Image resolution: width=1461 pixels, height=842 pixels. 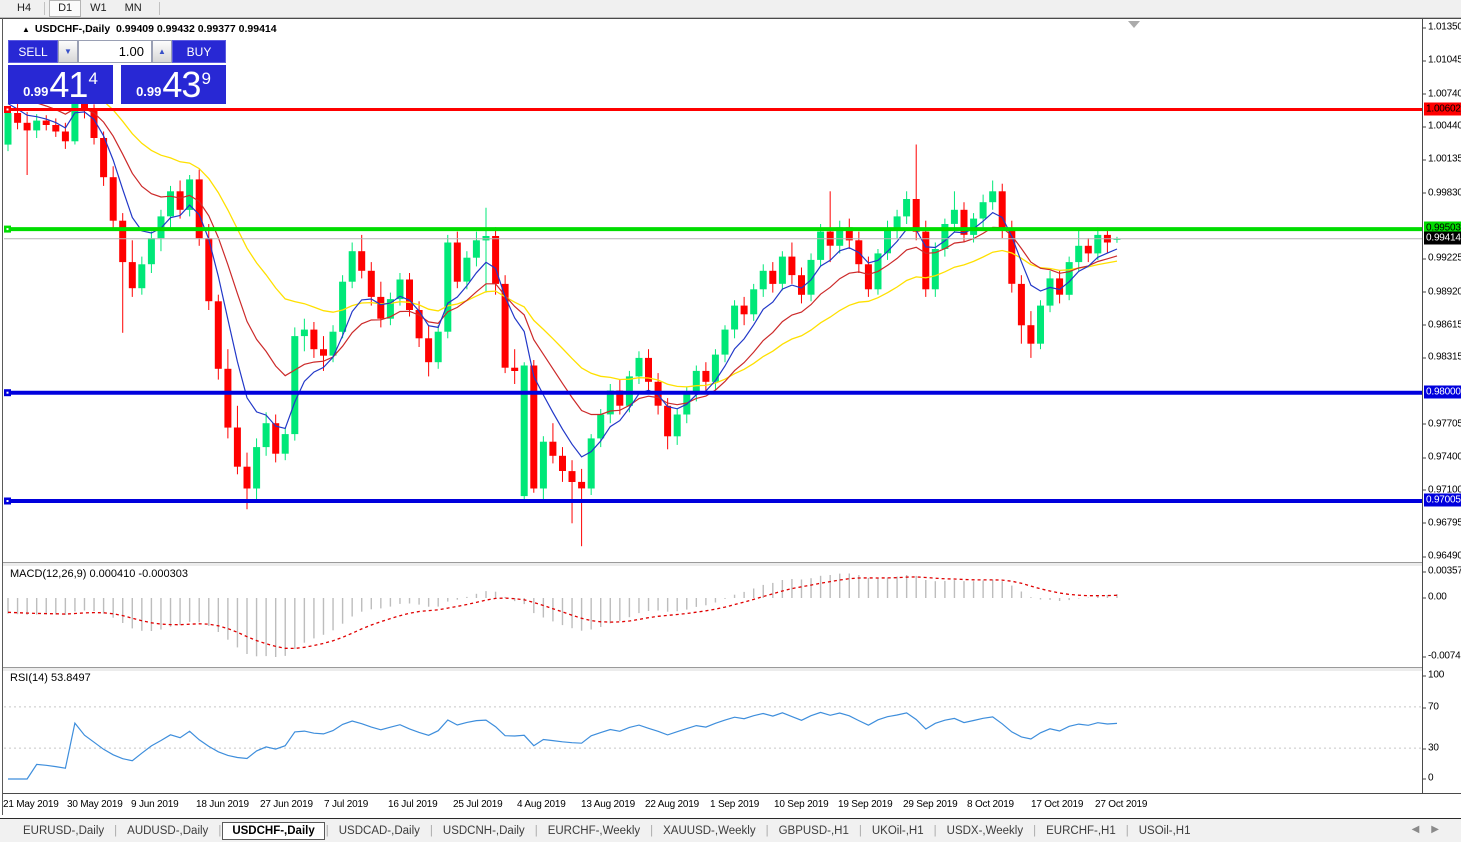 What do you see at coordinates (1441, 60) in the screenshot?
I see `price-axis-tick: 1.01045` at bounding box center [1441, 60].